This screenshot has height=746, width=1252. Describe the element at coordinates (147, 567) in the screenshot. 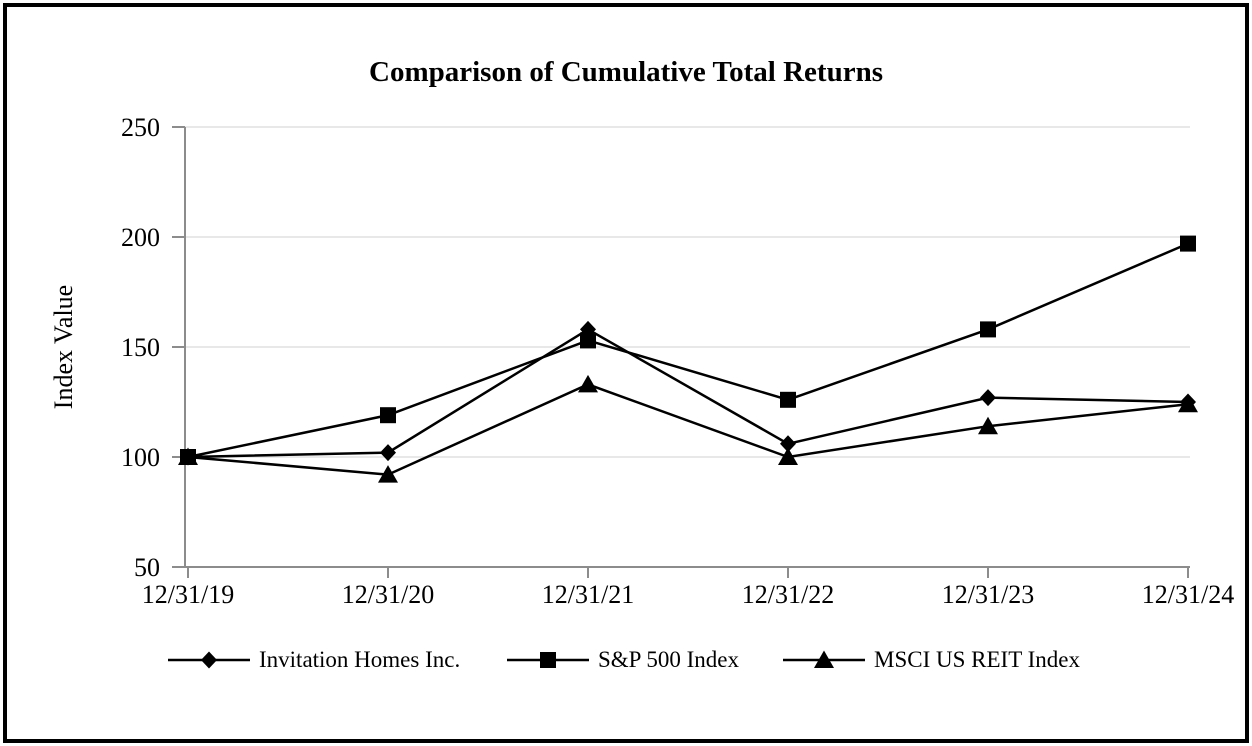

I see `y-tick-label: 50` at that location.